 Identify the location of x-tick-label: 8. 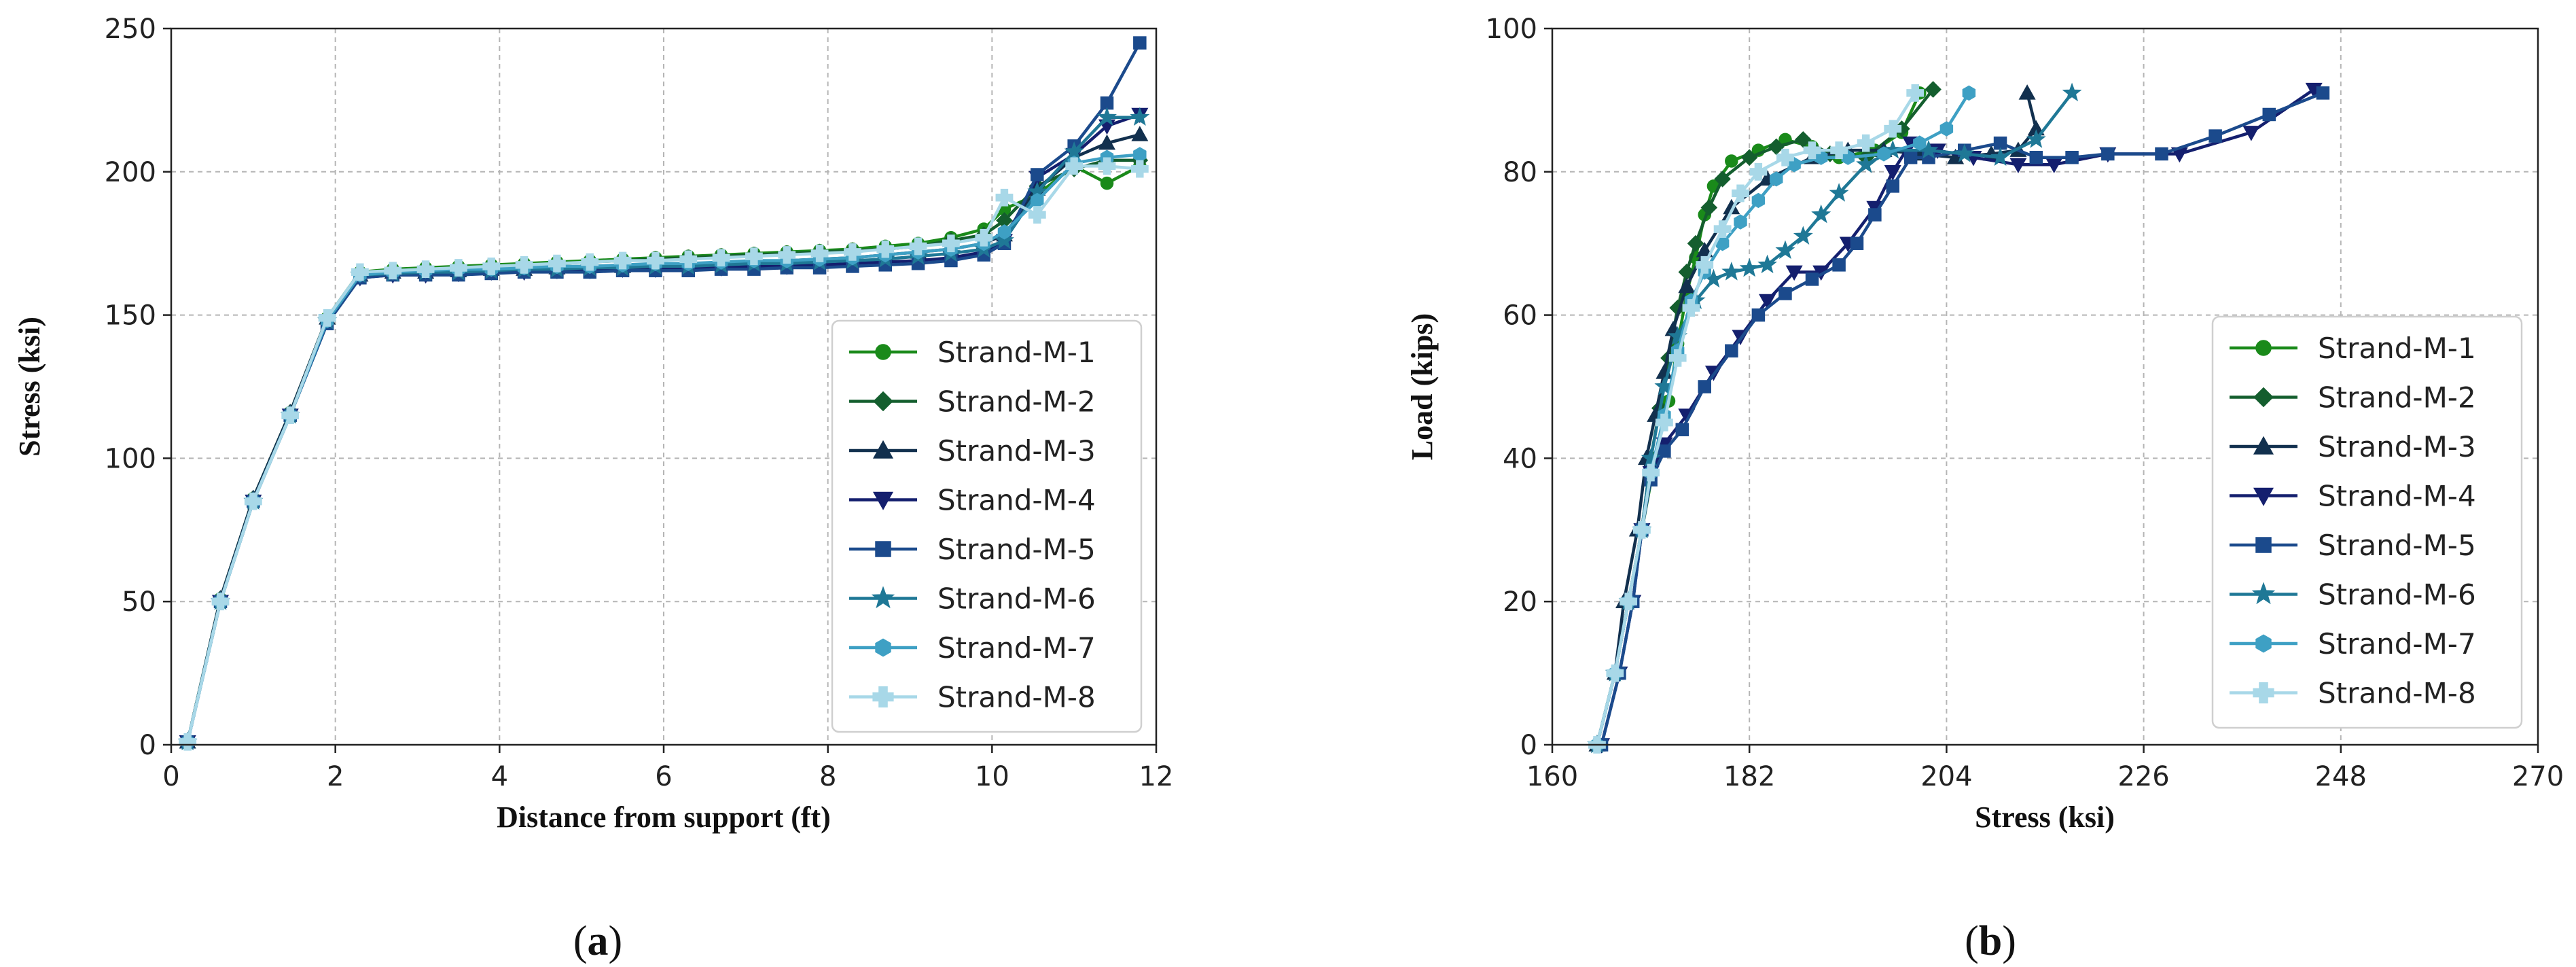
(827, 776).